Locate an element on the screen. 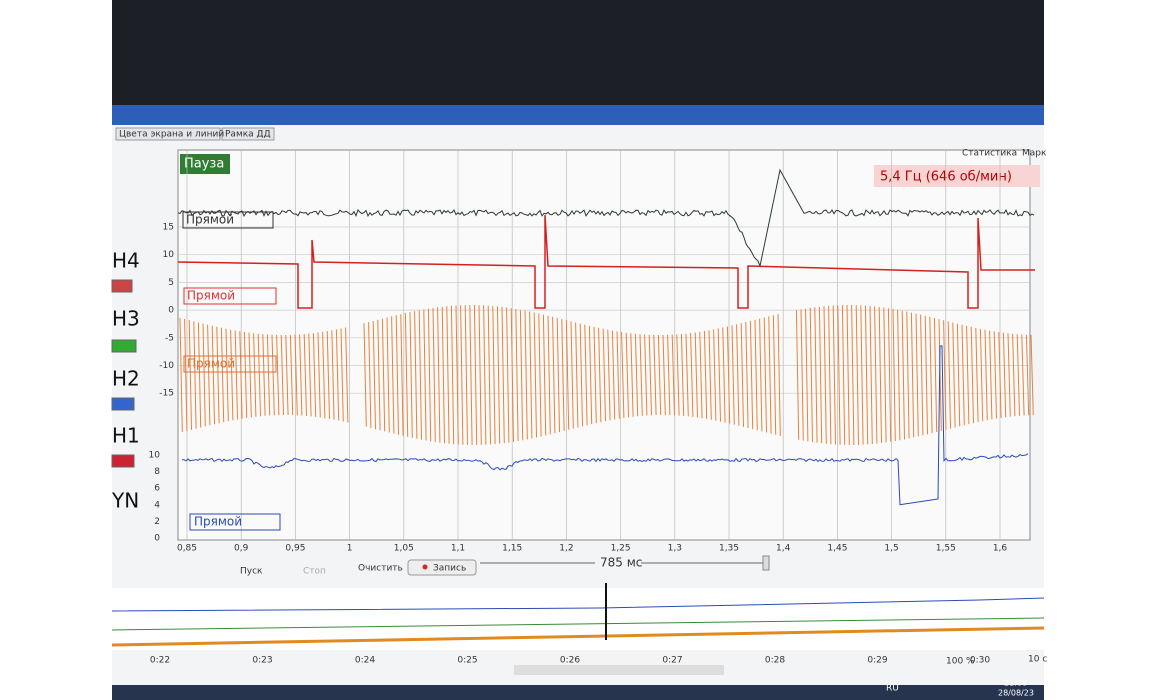  timeline-label: 0:30 is located at coordinates (980, 661).